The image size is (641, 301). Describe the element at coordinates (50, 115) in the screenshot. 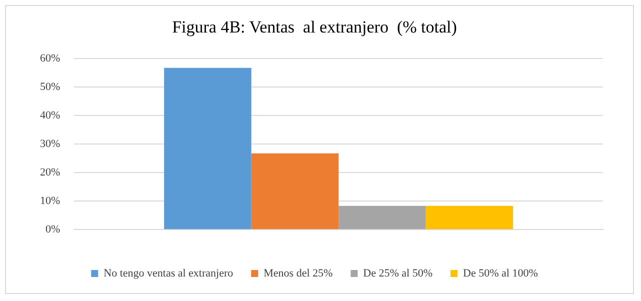

I see `y-tick-label: 40%` at that location.